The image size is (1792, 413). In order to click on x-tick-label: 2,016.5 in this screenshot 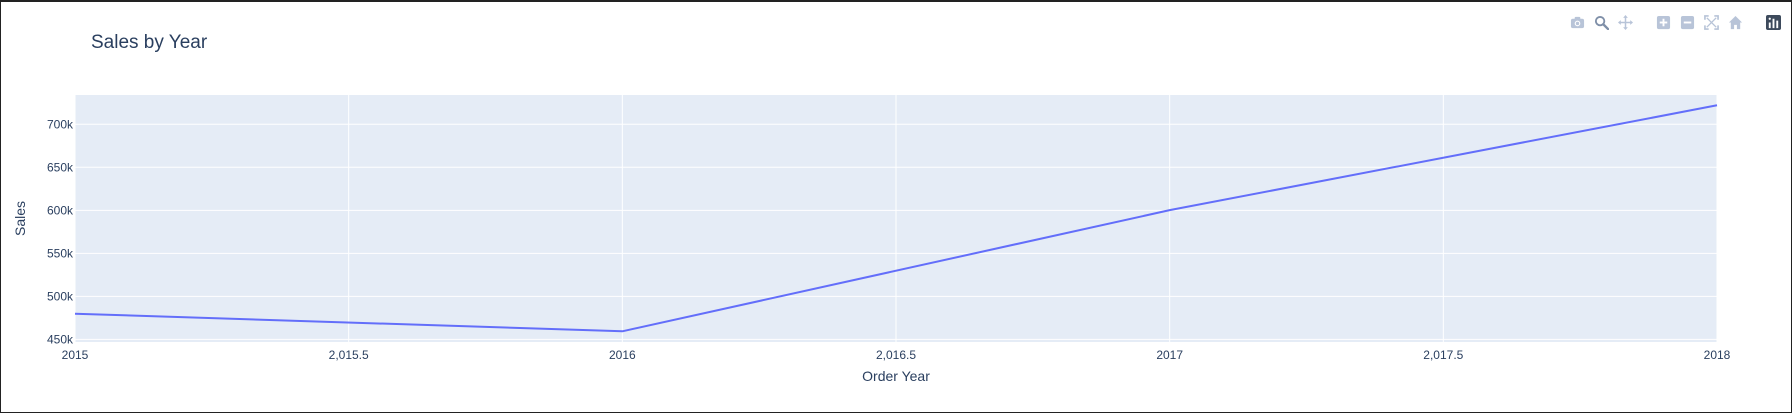, I will do `click(896, 355)`.